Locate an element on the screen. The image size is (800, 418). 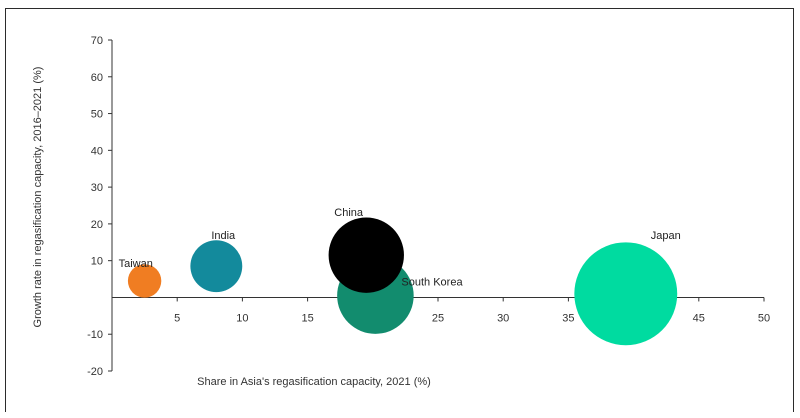
y-tick-label: 40 is located at coordinates (97, 151).